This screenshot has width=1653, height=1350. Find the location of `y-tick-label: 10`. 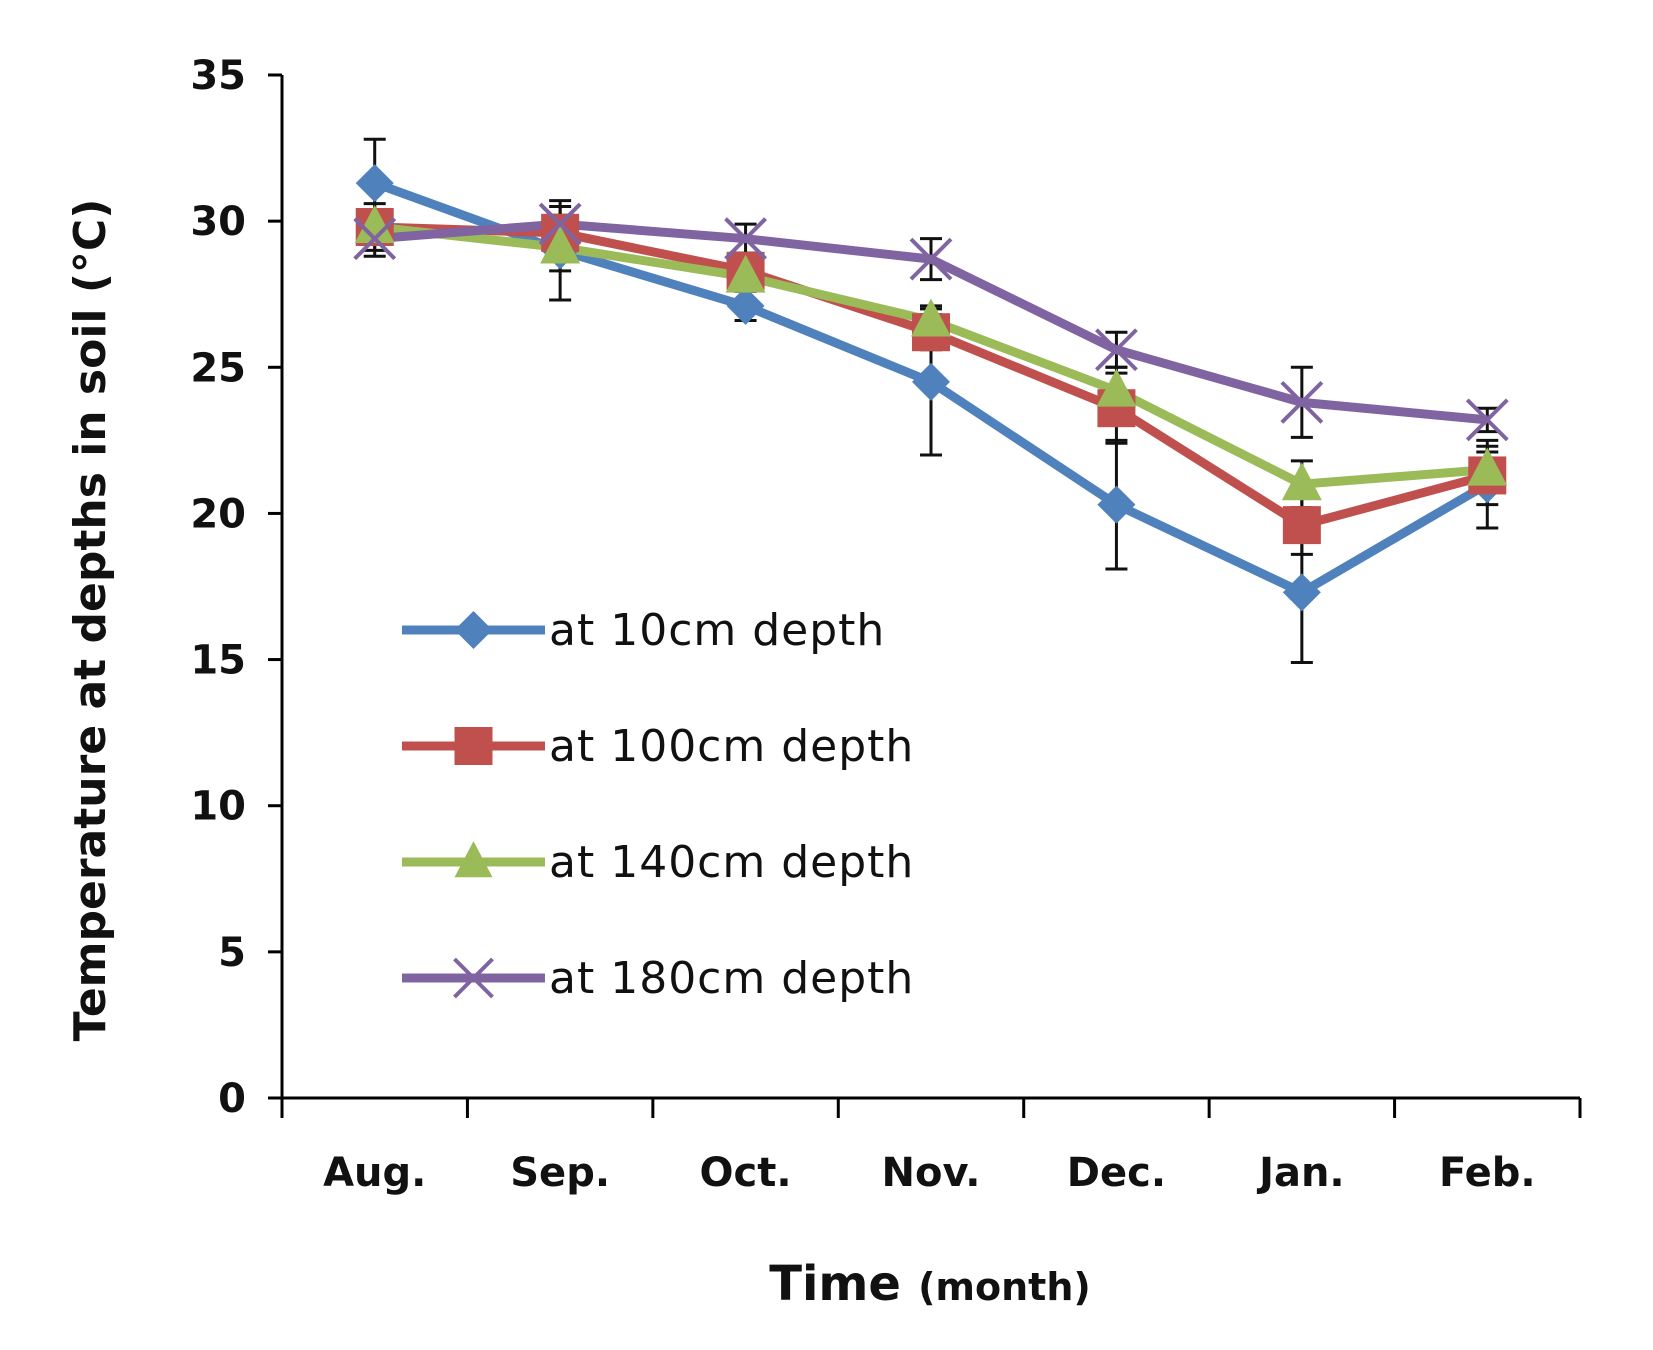

y-tick-label: 10 is located at coordinates (218, 807).